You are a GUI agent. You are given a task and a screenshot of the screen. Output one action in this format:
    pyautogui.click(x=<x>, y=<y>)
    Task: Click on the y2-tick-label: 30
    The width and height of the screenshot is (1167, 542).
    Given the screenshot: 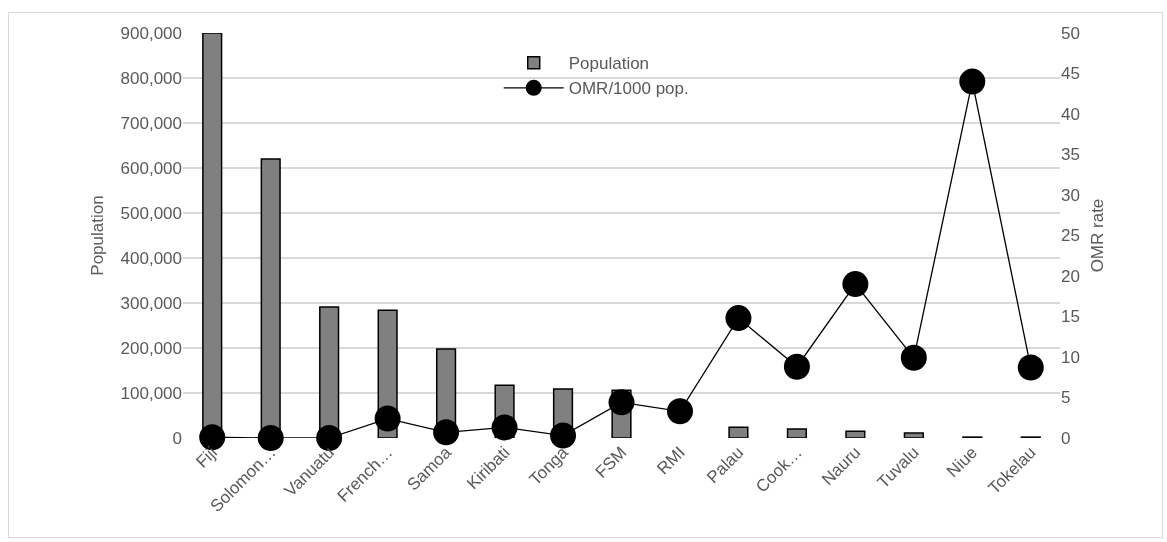 What is the action you would take?
    pyautogui.click(x=1070, y=195)
    